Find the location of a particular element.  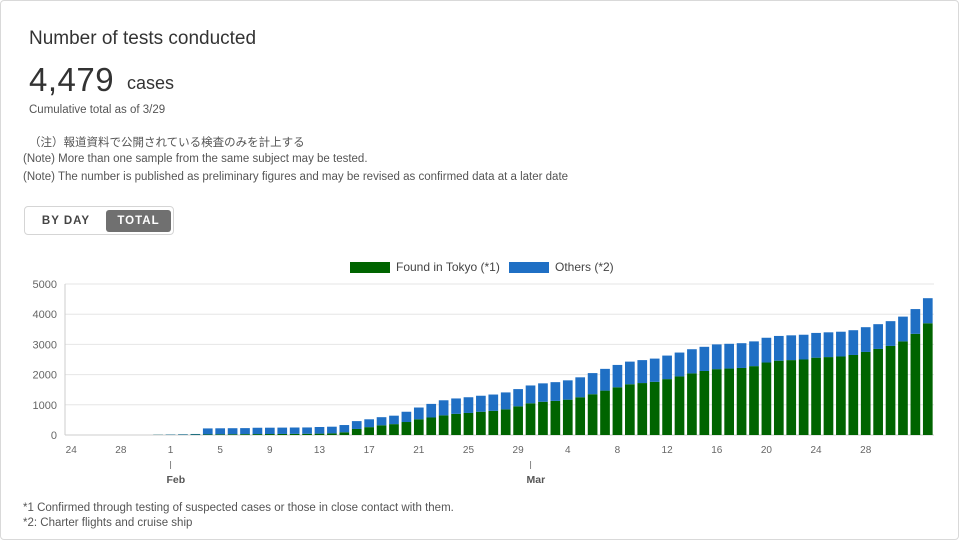

x-tick-label: 13 is located at coordinates (320, 450).